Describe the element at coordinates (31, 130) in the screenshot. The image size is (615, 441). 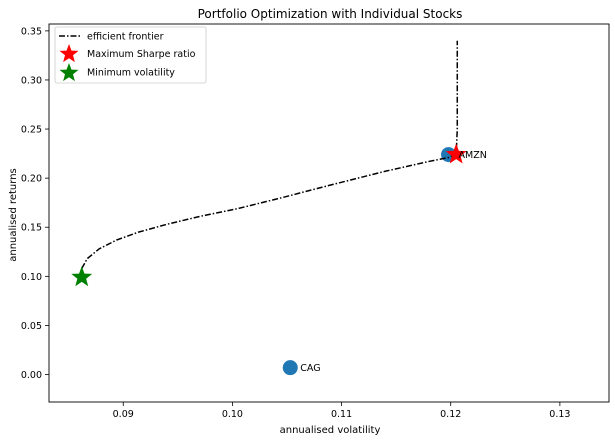
I see `y-tick-label: 0.25` at that location.